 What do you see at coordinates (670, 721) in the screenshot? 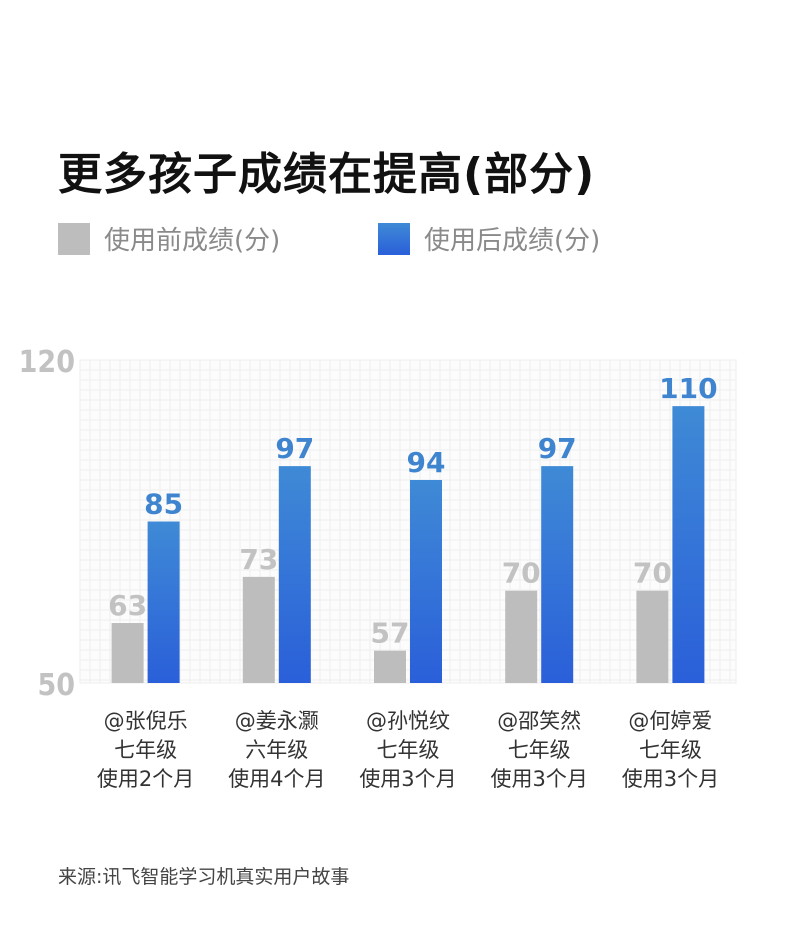
I see `x-category-label: @何婷爱` at bounding box center [670, 721].